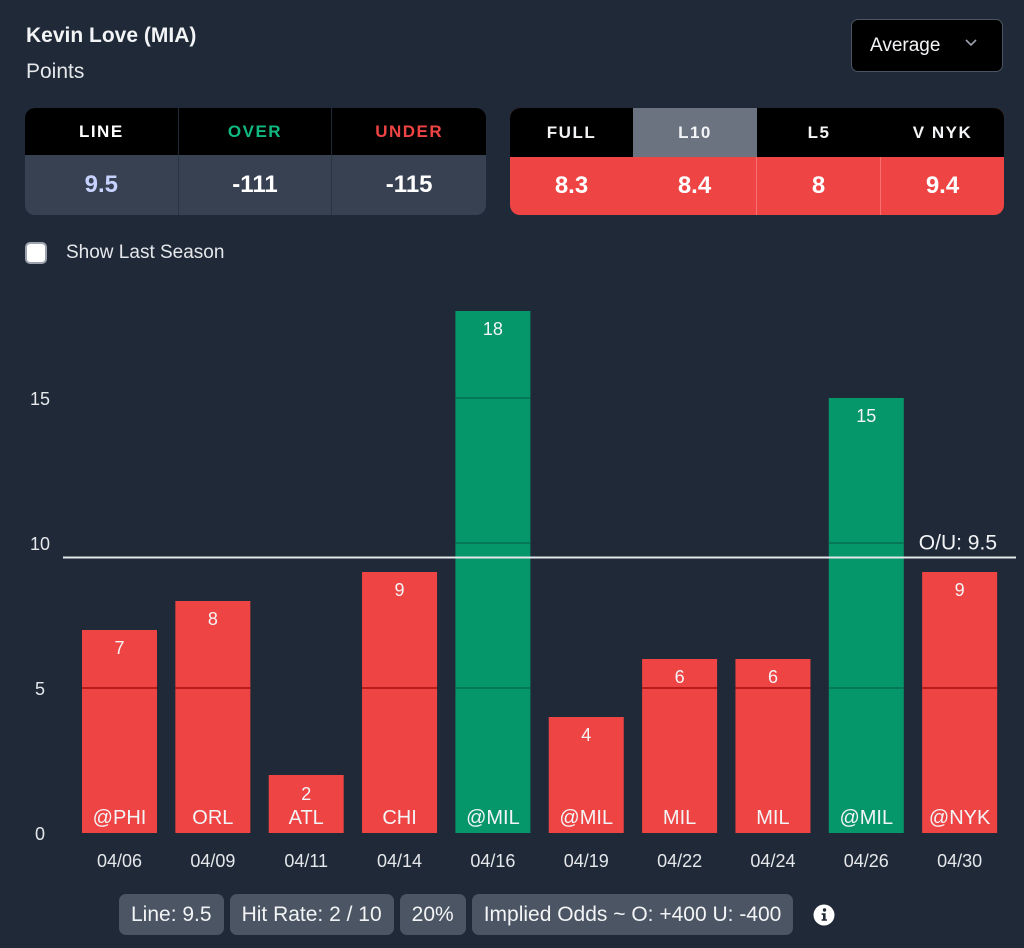  Describe the element at coordinates (905, 45) in the screenshot. I see `dropdown-selected-value: Average` at that location.